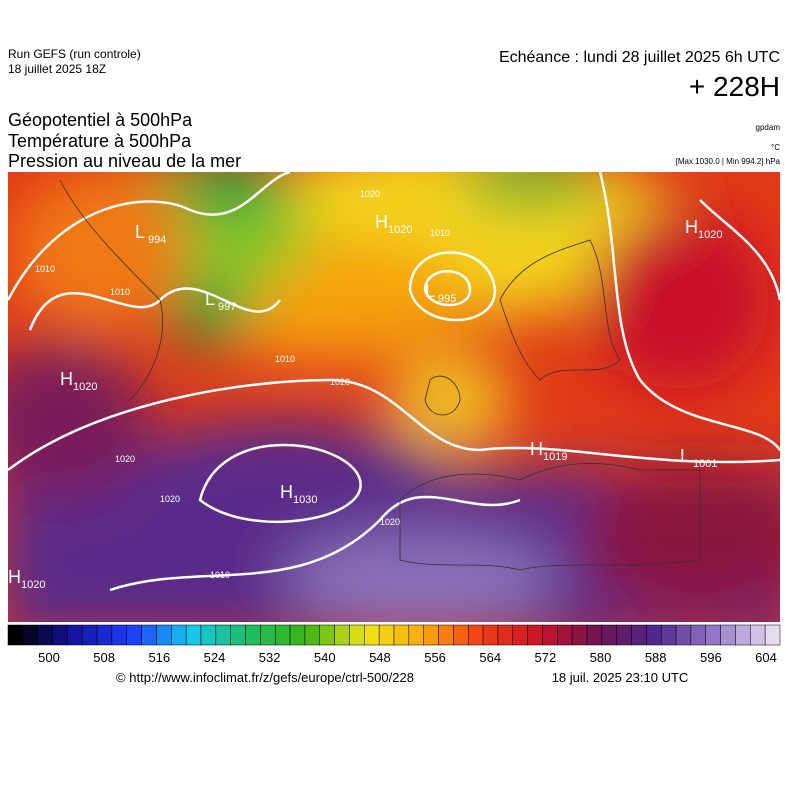 This screenshot has height=794, width=788. What do you see at coordinates (159, 657) in the screenshot?
I see `colorbar-tick-label: 516` at bounding box center [159, 657].